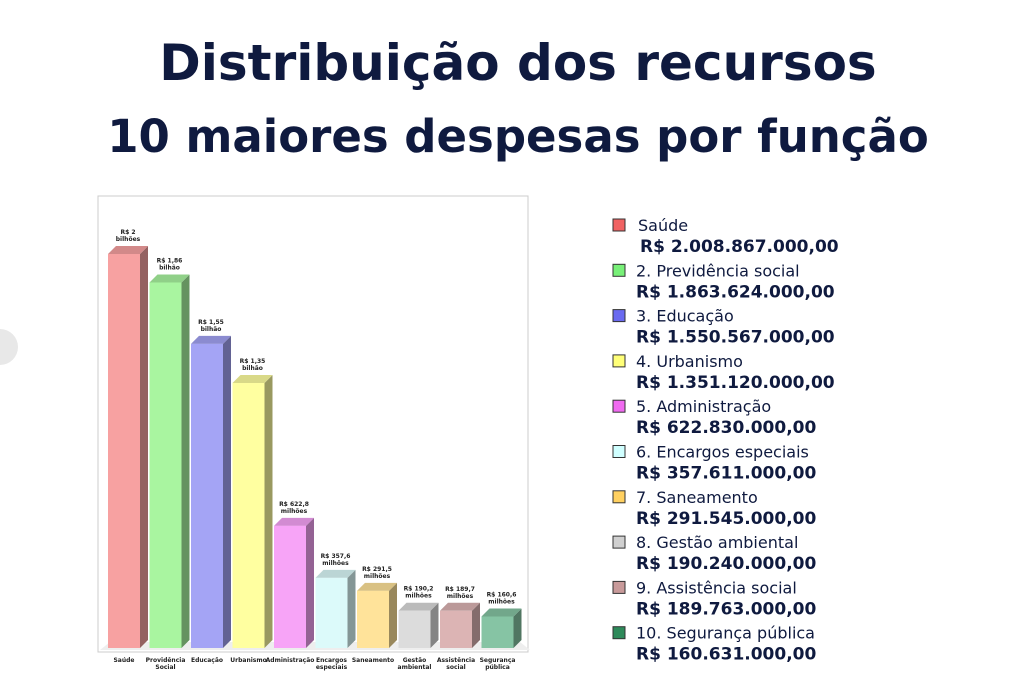 This screenshot has height=690, width=1036. Describe the element at coordinates (373, 660) in the screenshot. I see `x-tick-label: Saneamento` at that location.